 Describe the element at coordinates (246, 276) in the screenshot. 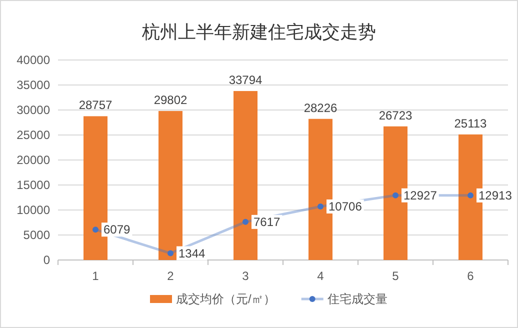

I see `x-tick-label: 3` at that location.